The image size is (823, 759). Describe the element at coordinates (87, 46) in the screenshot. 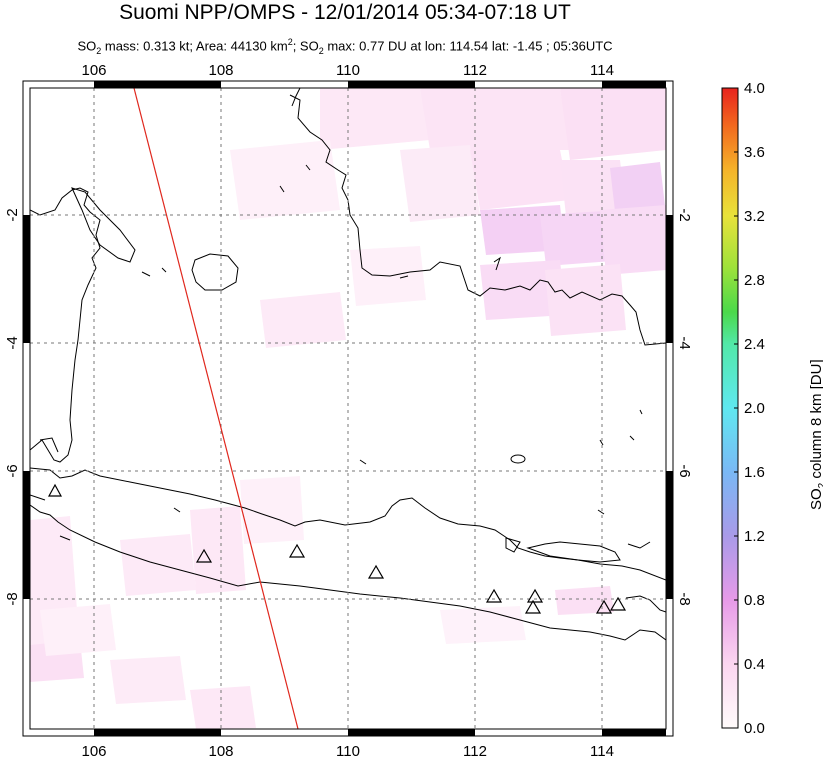

I see `so2-label: SO` at that location.